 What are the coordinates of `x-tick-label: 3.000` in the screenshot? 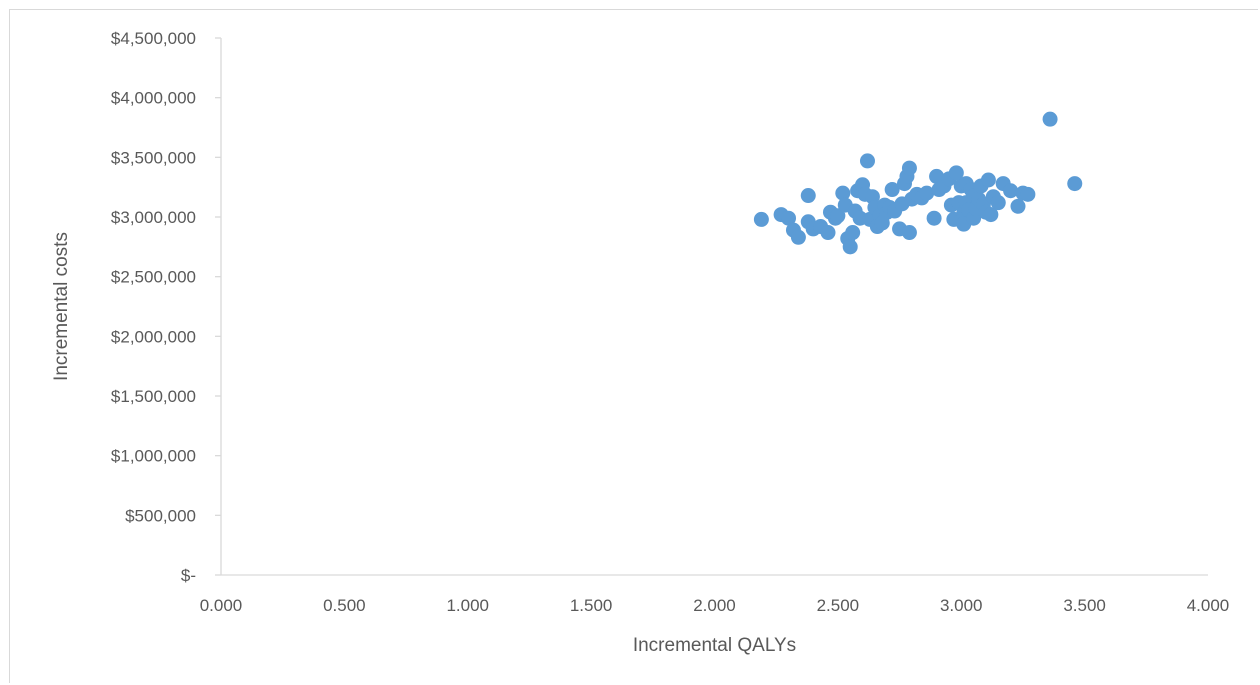 It's located at (961, 605).